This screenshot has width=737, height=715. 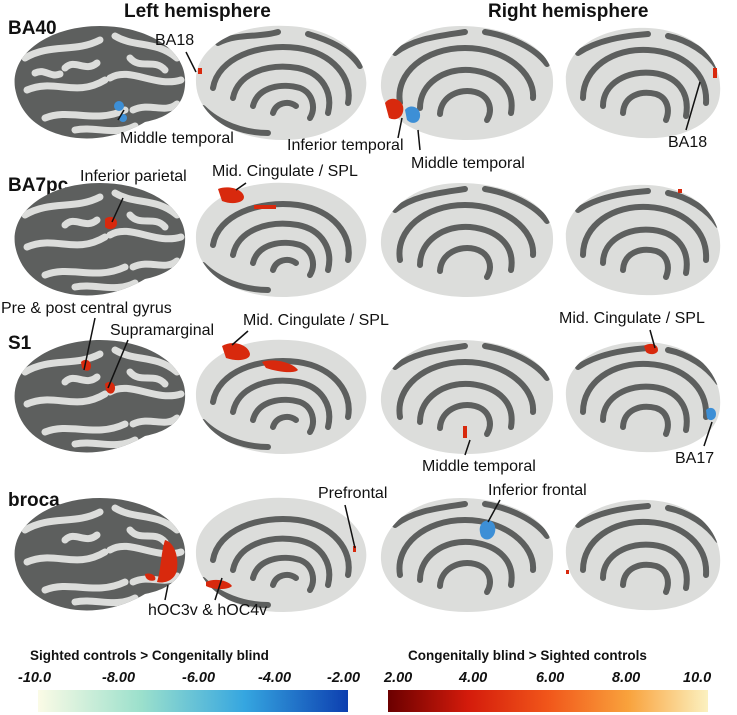 What do you see at coordinates (527, 655) in the screenshot?
I see `colorbar-red-title: Congenitally blind > Sighted controls` at bounding box center [527, 655].